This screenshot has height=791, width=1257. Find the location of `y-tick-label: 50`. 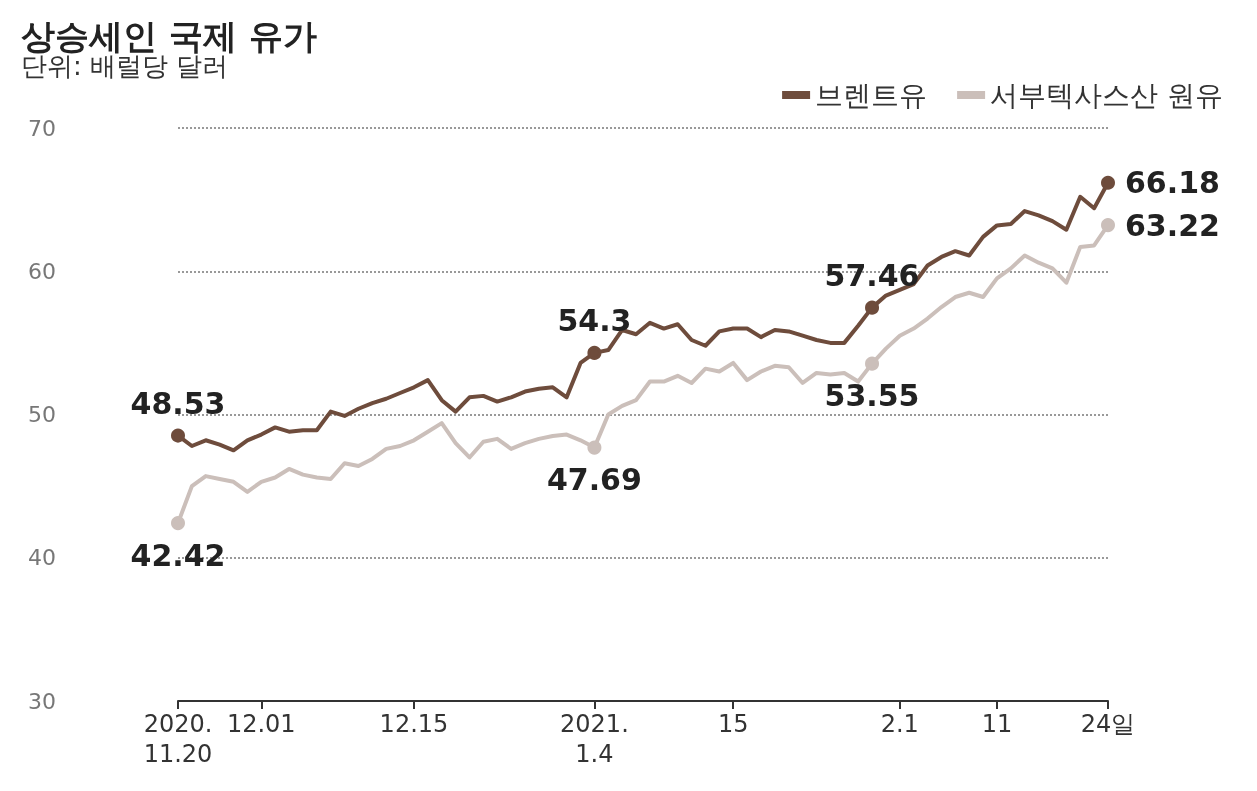

y-tick-label: 50 is located at coordinates (42, 414).